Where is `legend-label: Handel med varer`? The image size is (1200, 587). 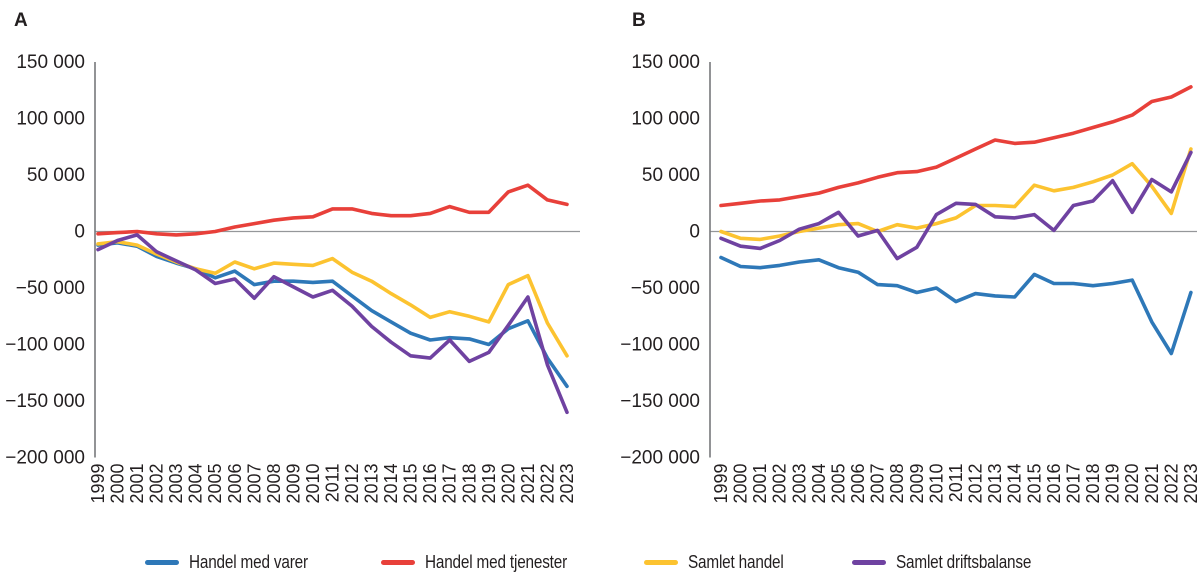 legend-label: Handel med varer is located at coordinates (248, 561).